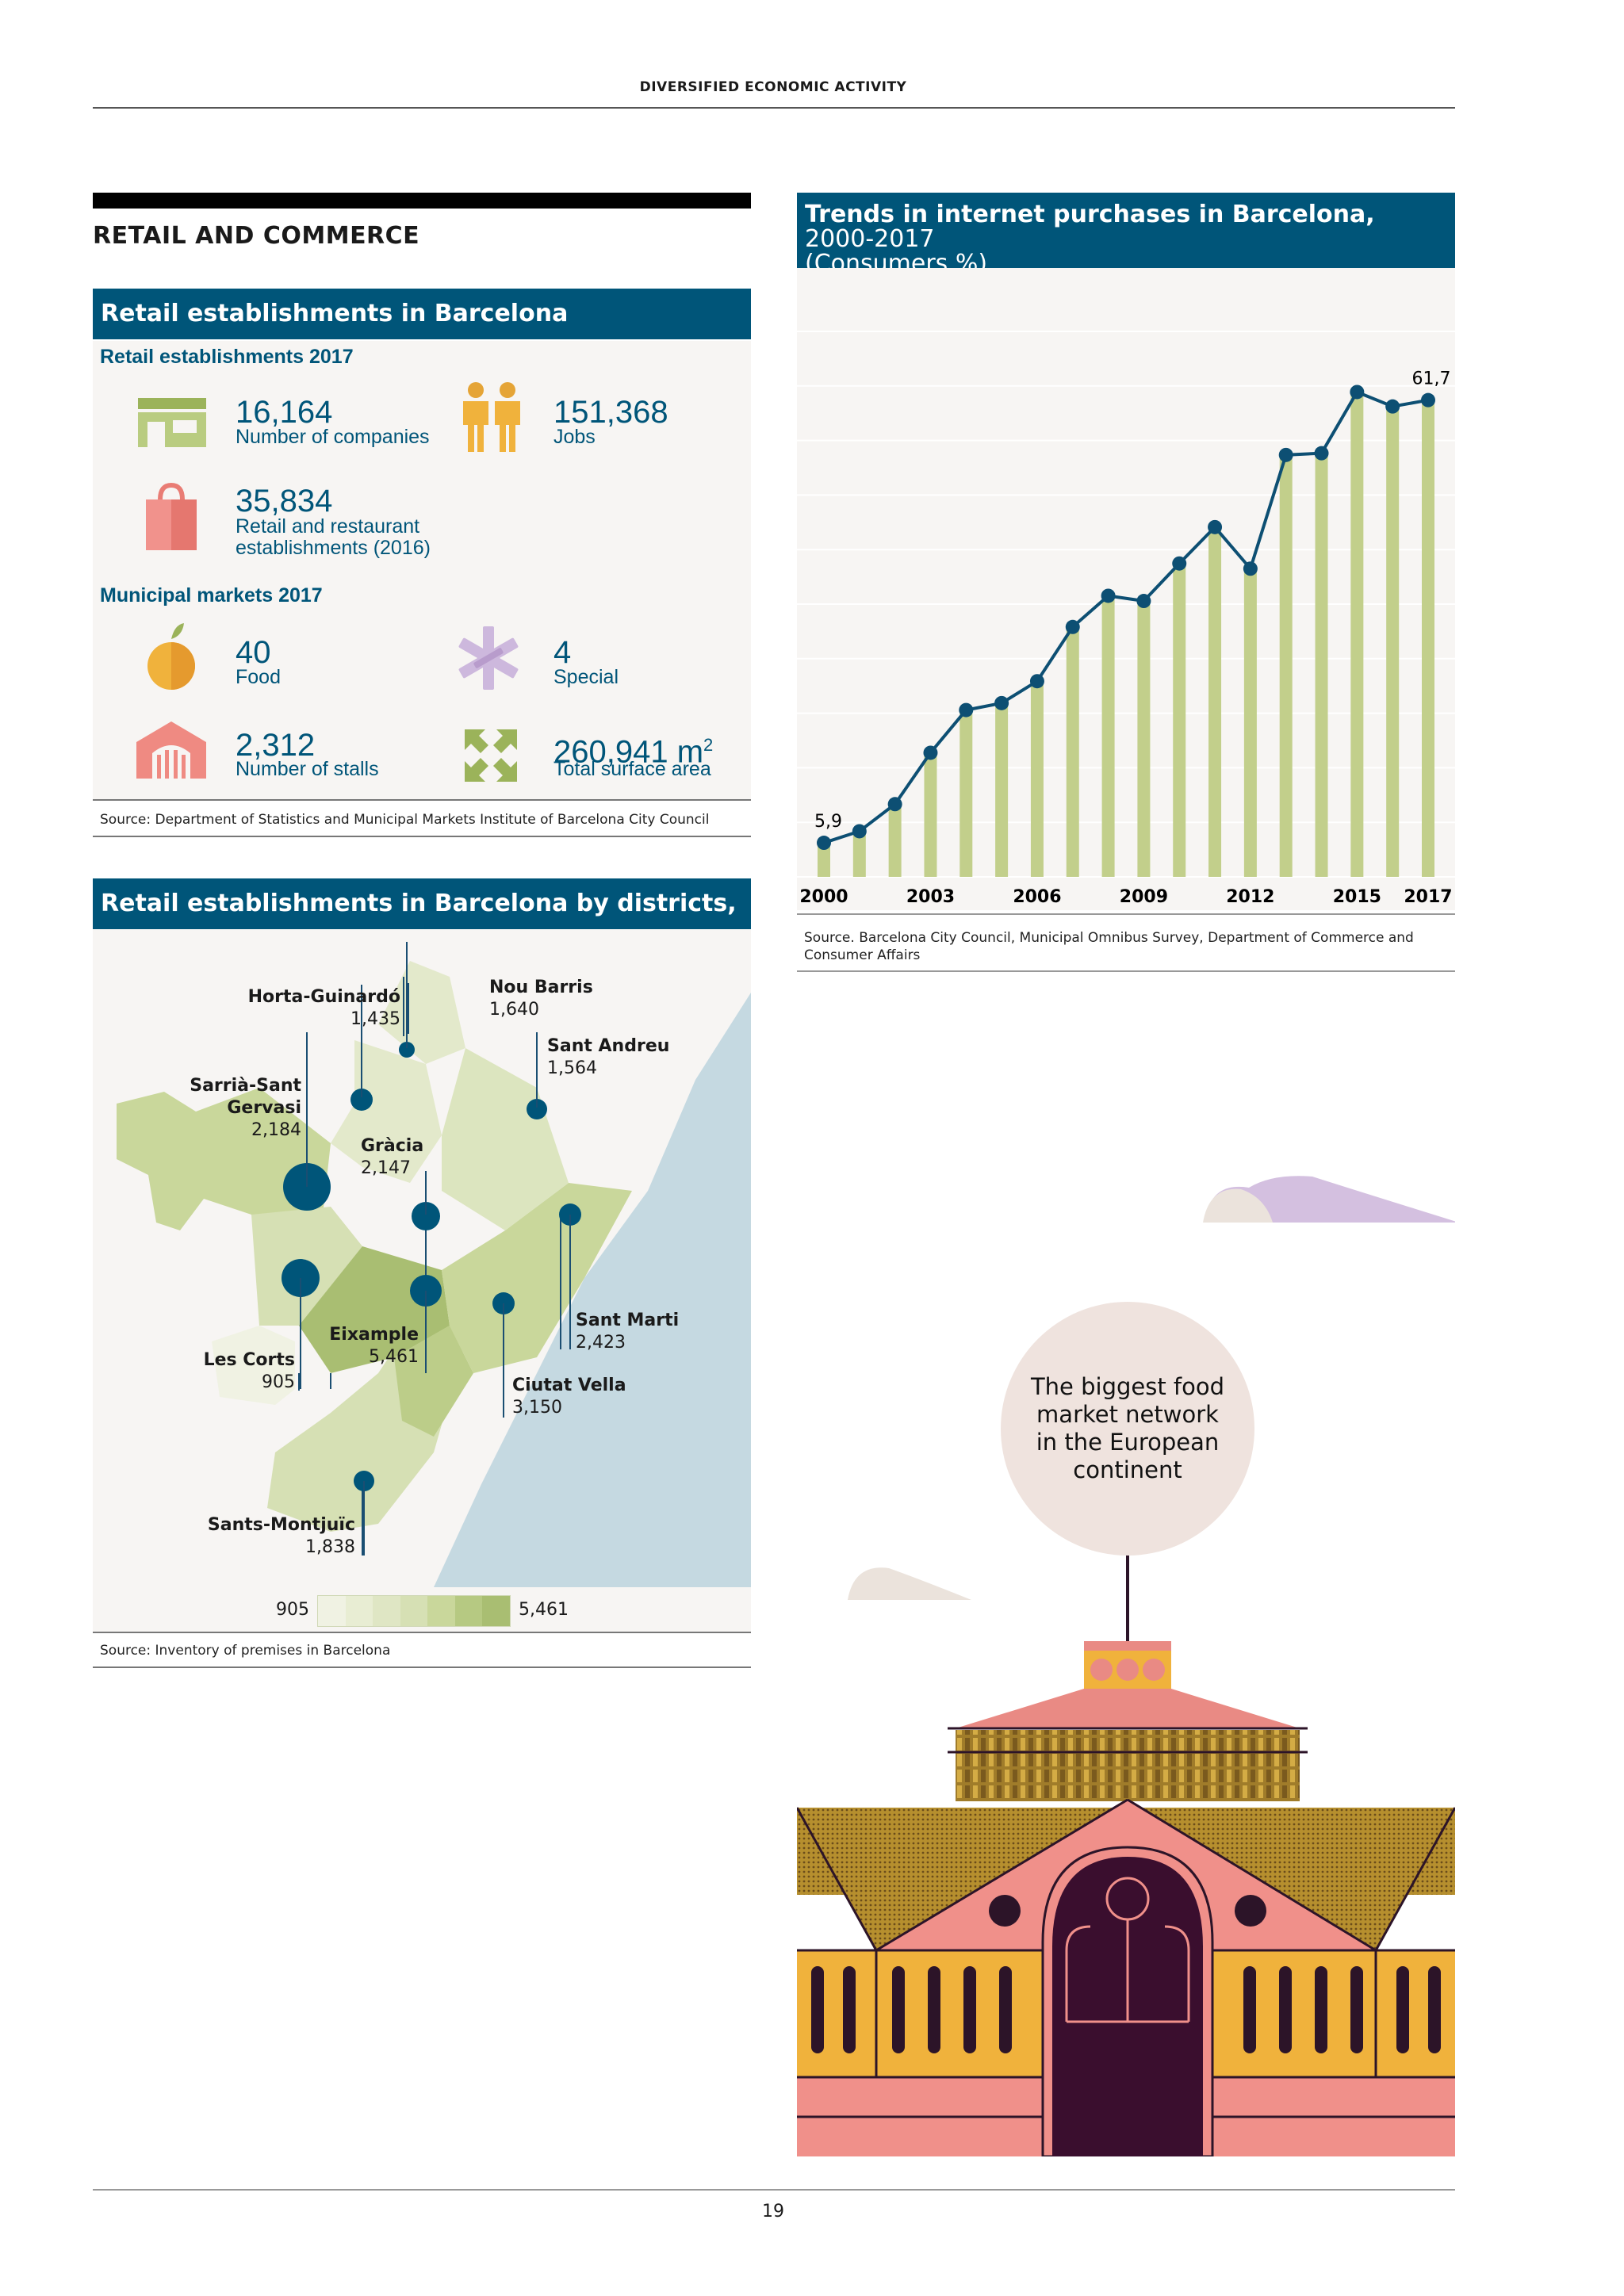  I want to click on chart-trend-line, so click(1126, 616).